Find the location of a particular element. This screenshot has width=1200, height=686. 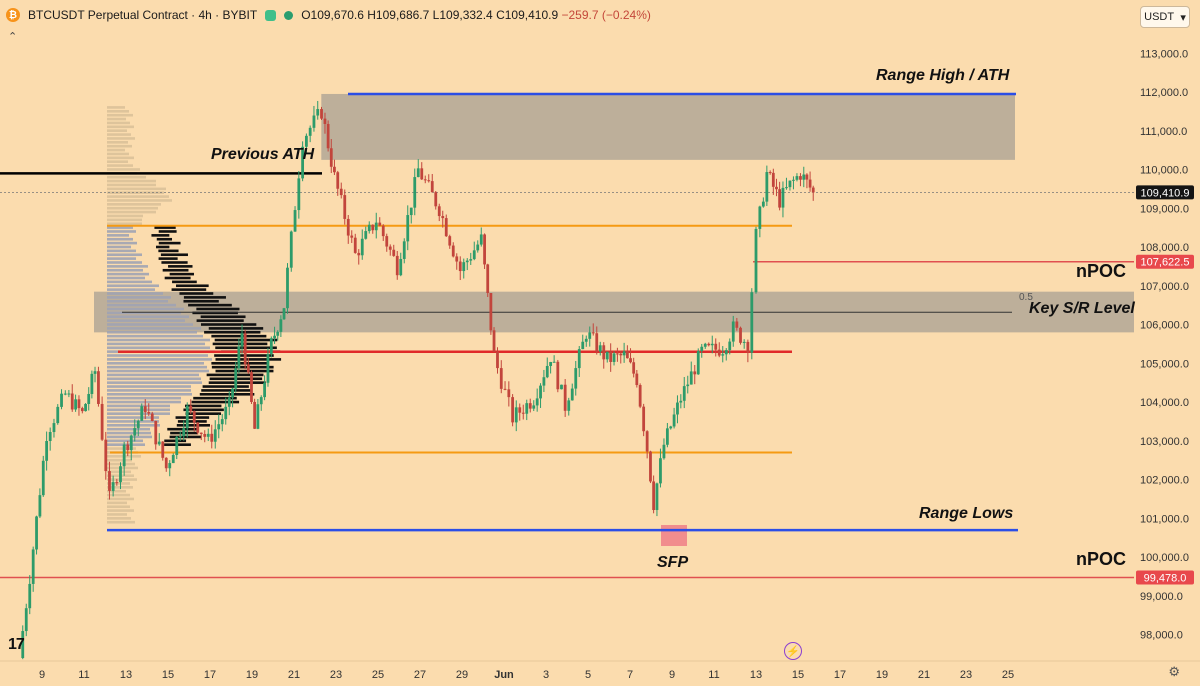

y-tick-label: 104,000.0 is located at coordinates (1164, 403).